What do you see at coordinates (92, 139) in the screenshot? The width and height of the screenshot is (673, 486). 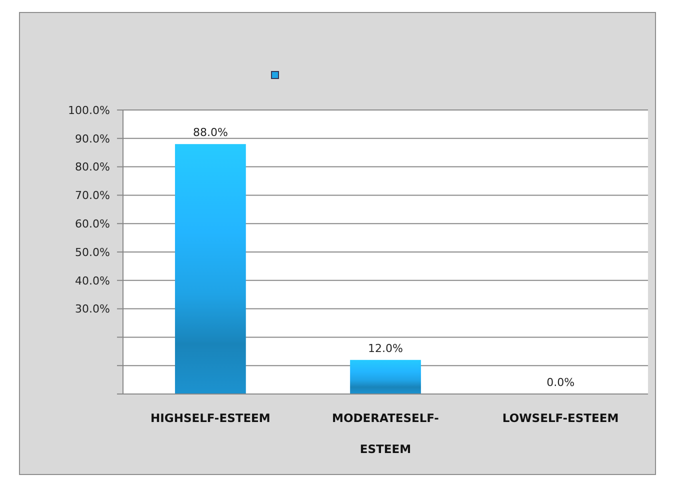 I see `y-tick-label: 90.0%` at bounding box center [92, 139].